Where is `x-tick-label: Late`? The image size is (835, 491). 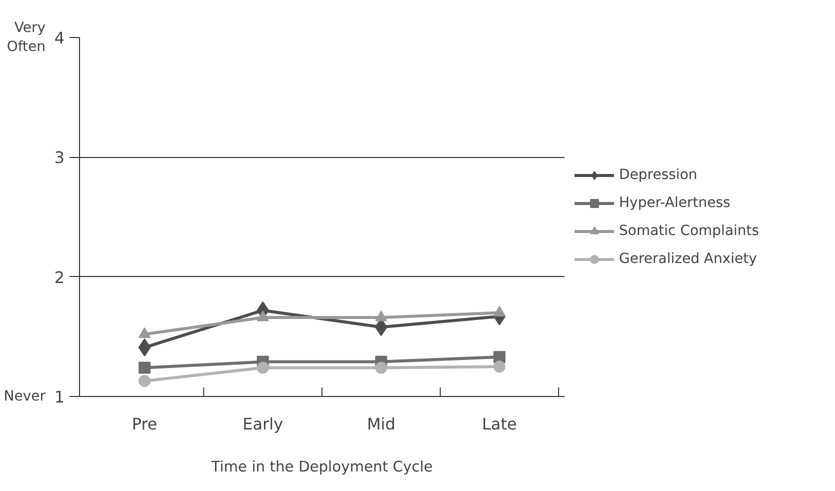 x-tick-label: Late is located at coordinates (499, 424).